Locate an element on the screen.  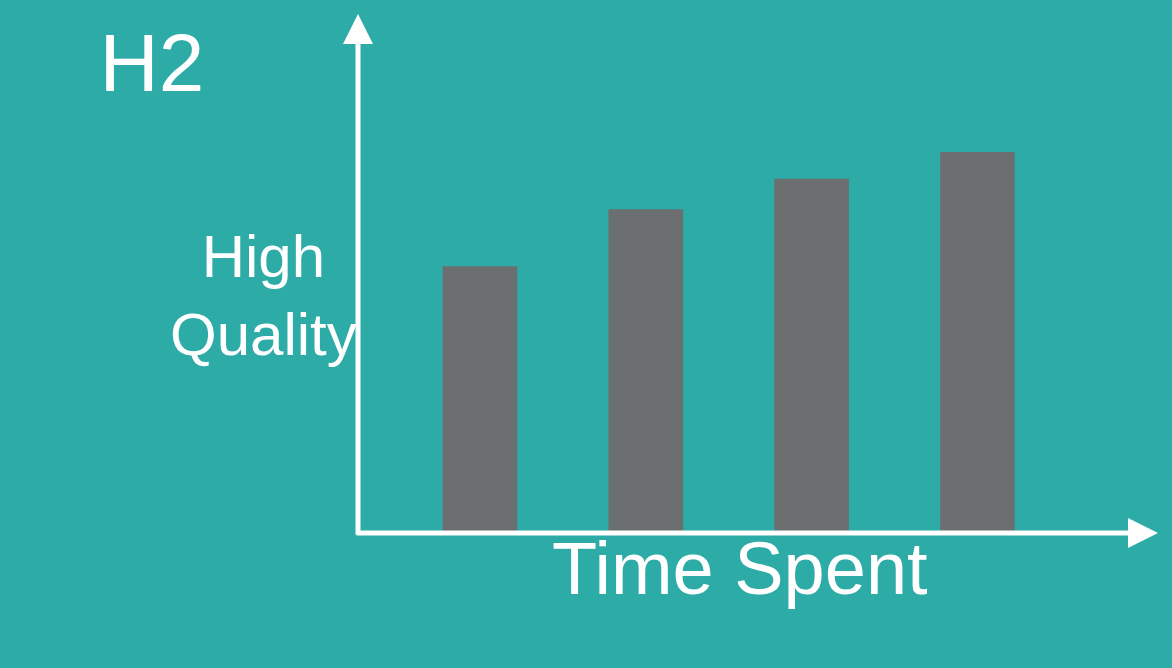
chart-title: H2 is located at coordinates (152, 62).